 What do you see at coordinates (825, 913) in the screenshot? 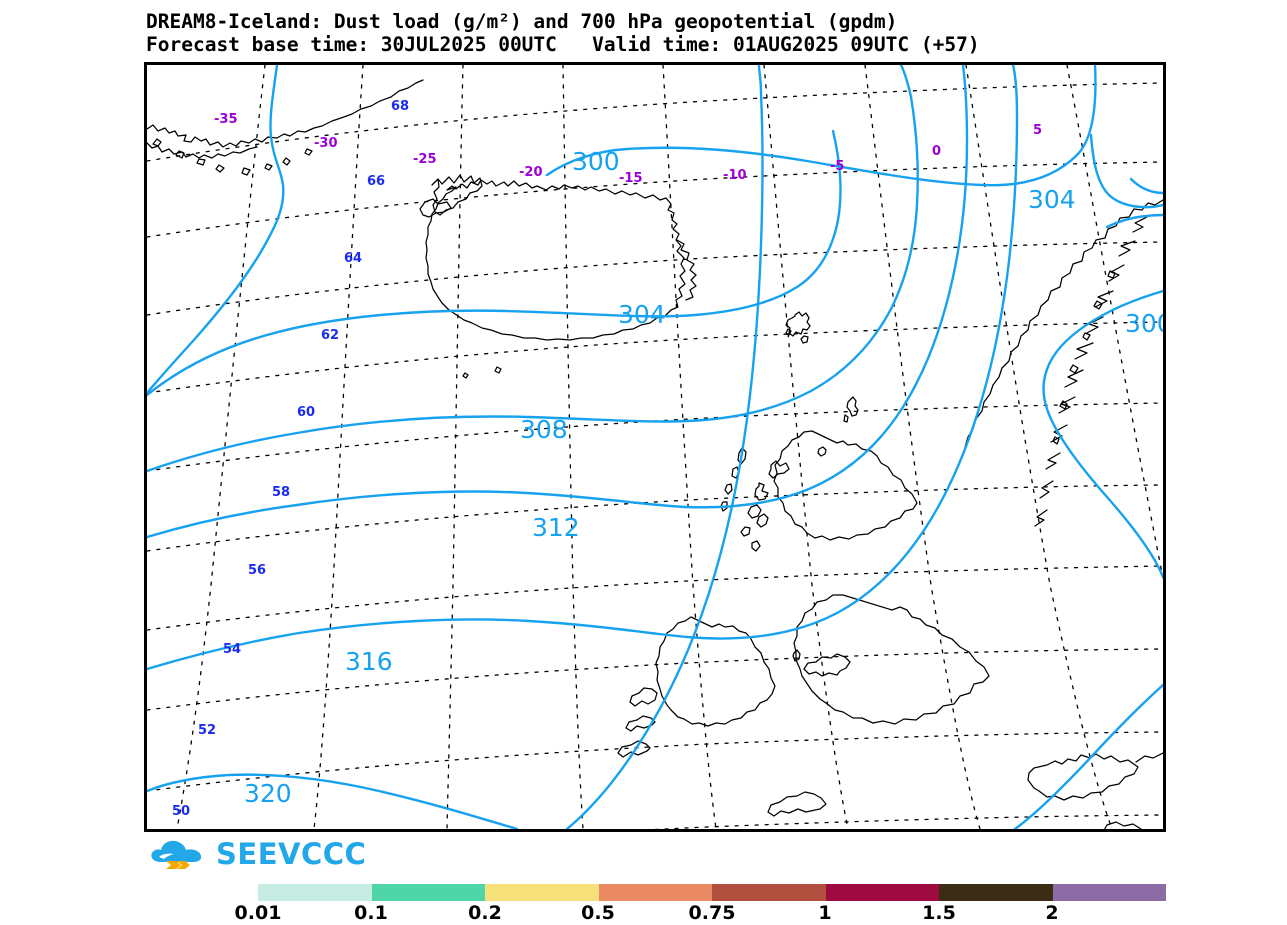
I see `colorbar-tick-label: 1` at bounding box center [825, 913].